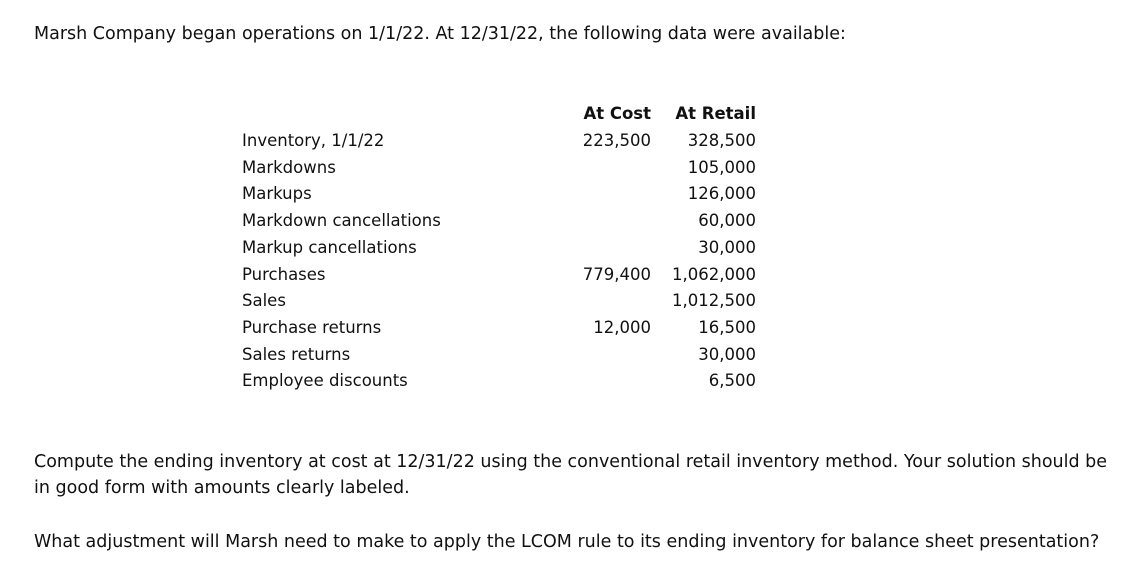 This screenshot has width=1144, height=583. Describe the element at coordinates (572, 301) in the screenshot. I see `table-row: Sales 1,012,500` at that location.